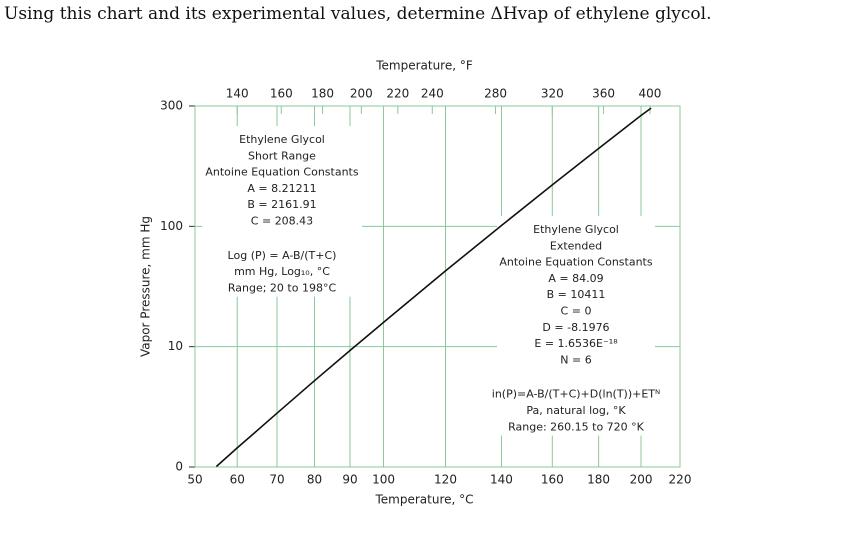 This screenshot has height=533, width=868. What do you see at coordinates (281, 94) in the screenshot?
I see `x2-tick-label: 160` at bounding box center [281, 94].